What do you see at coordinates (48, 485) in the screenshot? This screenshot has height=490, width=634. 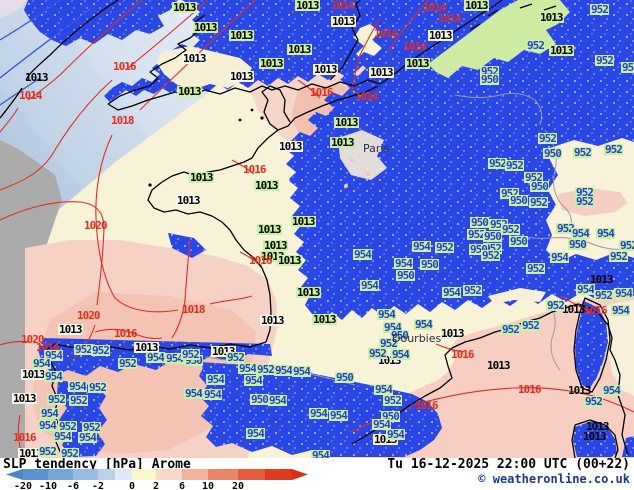 I see `scale-tick-label: -10` at bounding box center [48, 485].